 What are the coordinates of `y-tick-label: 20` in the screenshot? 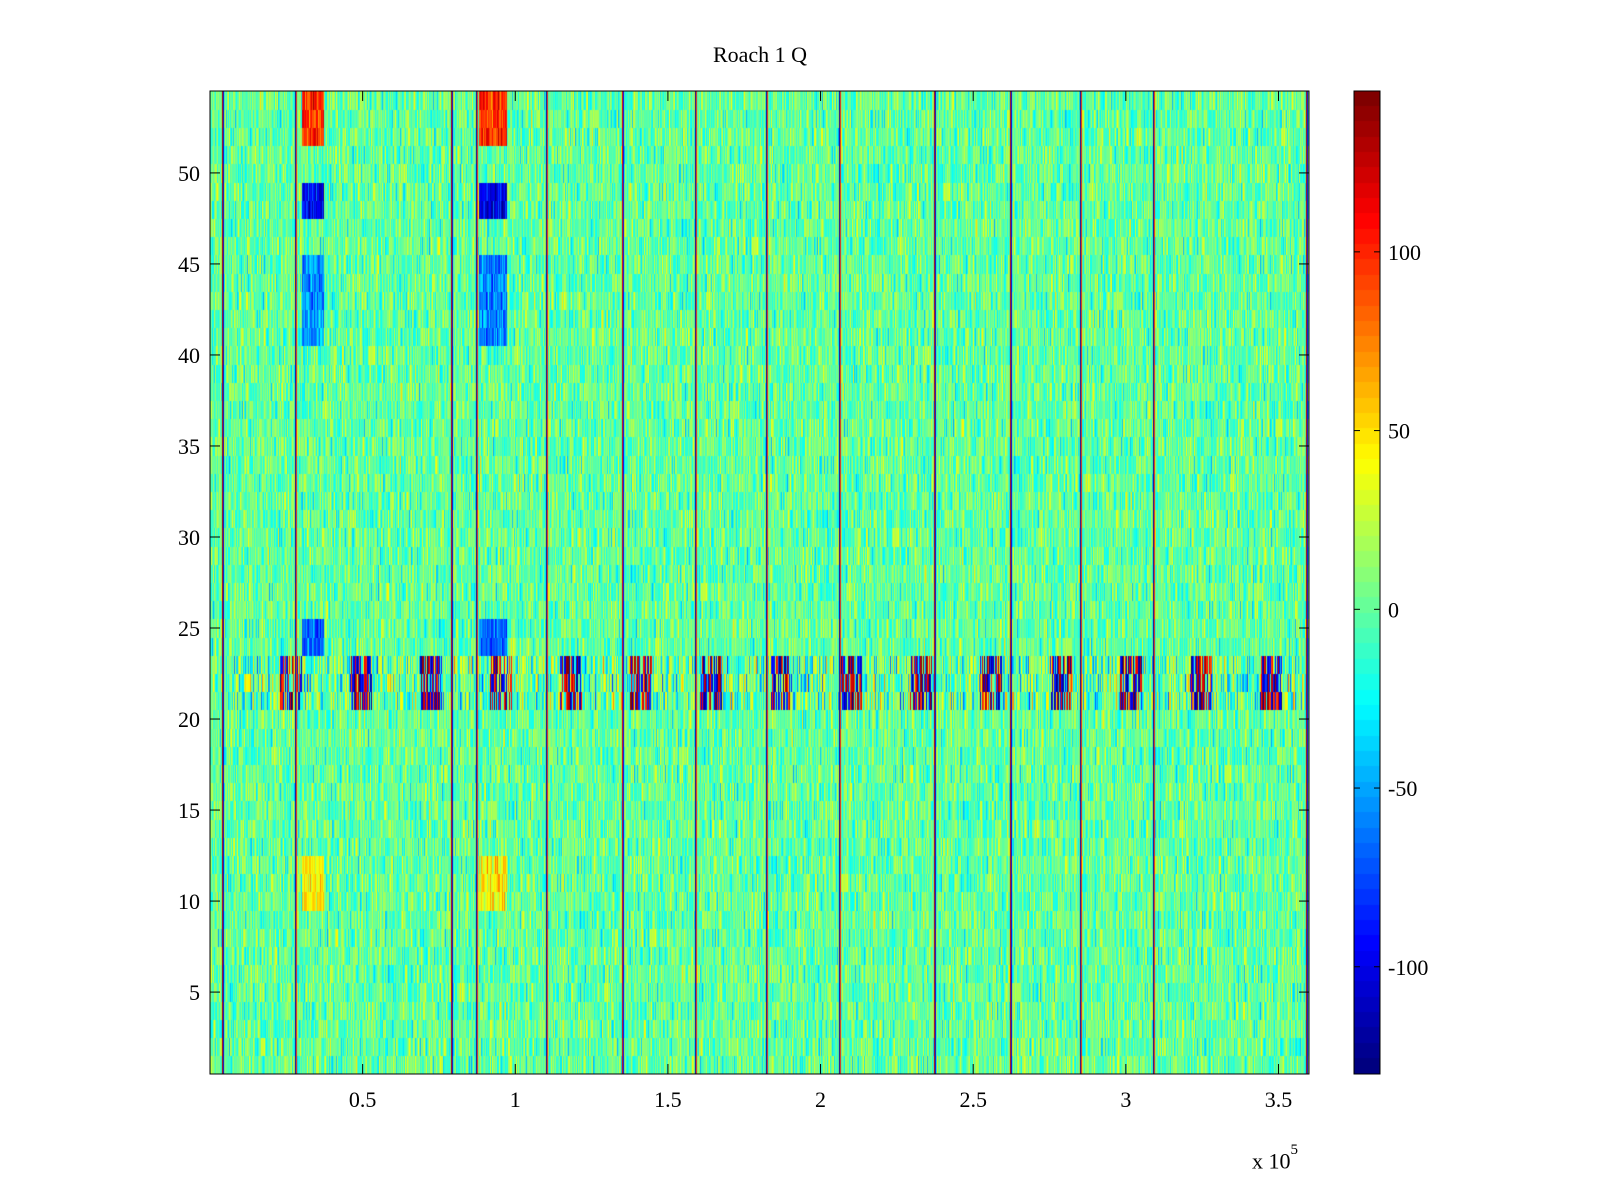 It's located at (189, 719).